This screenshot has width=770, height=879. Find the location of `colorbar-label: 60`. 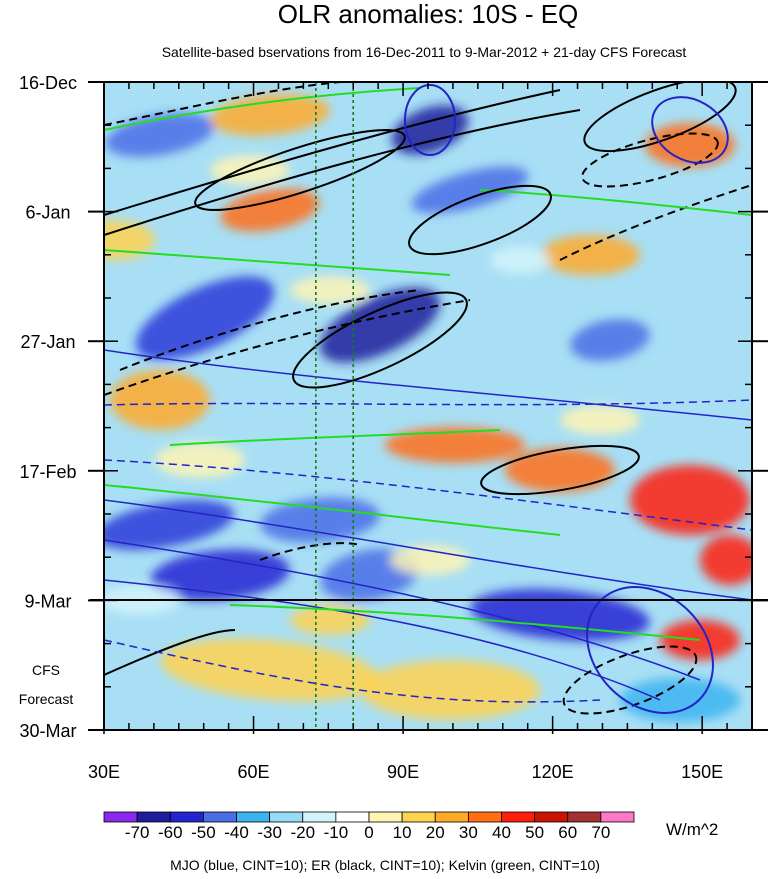

colorbar-label: 60 is located at coordinates (567, 832).